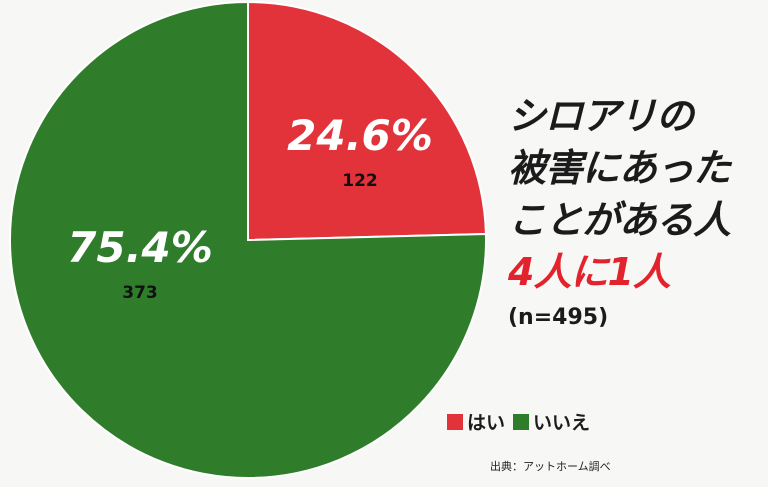 The height and width of the screenshot is (487, 768). I want to click on legend-label-no: いいえ, so click(562, 423).